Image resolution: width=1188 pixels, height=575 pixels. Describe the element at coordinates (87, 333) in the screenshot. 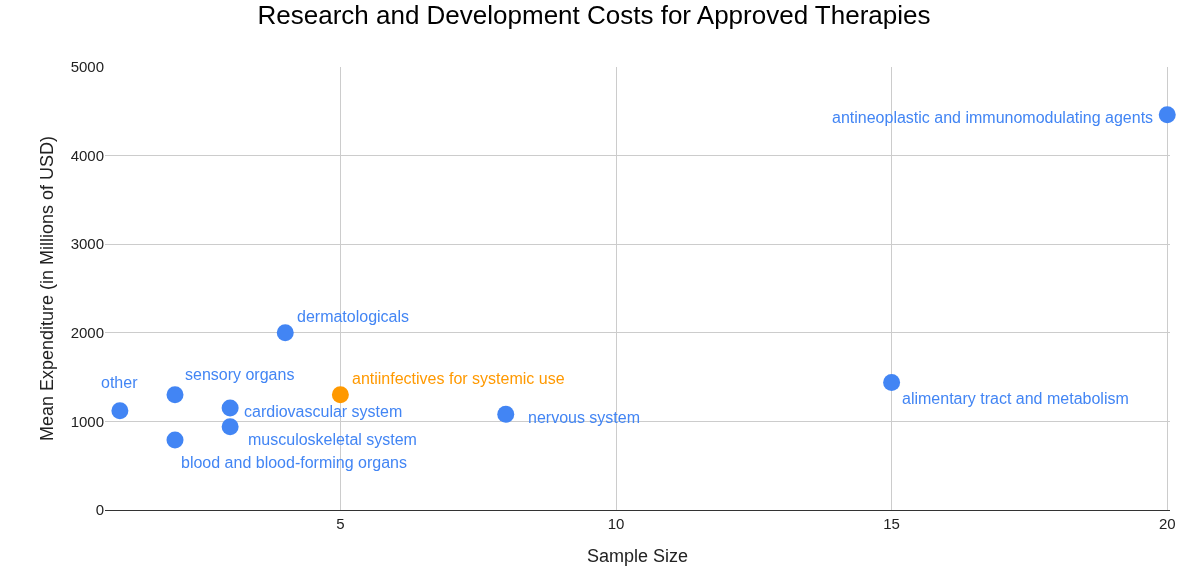

I see `y-tick-label: 2000` at that location.